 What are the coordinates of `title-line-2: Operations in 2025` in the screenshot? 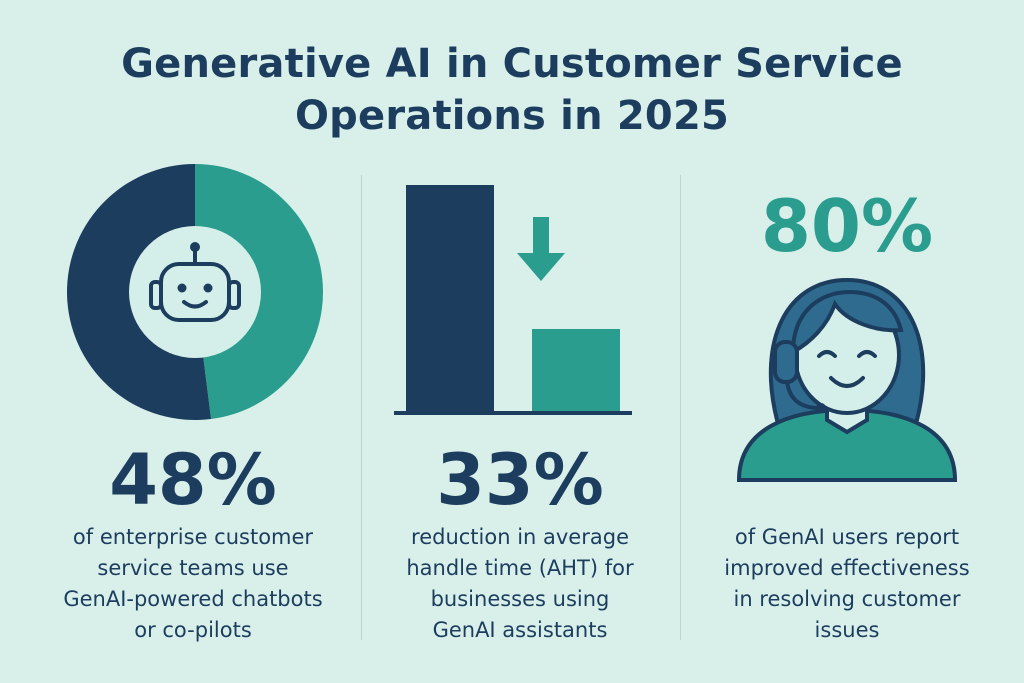 It's located at (512, 116).